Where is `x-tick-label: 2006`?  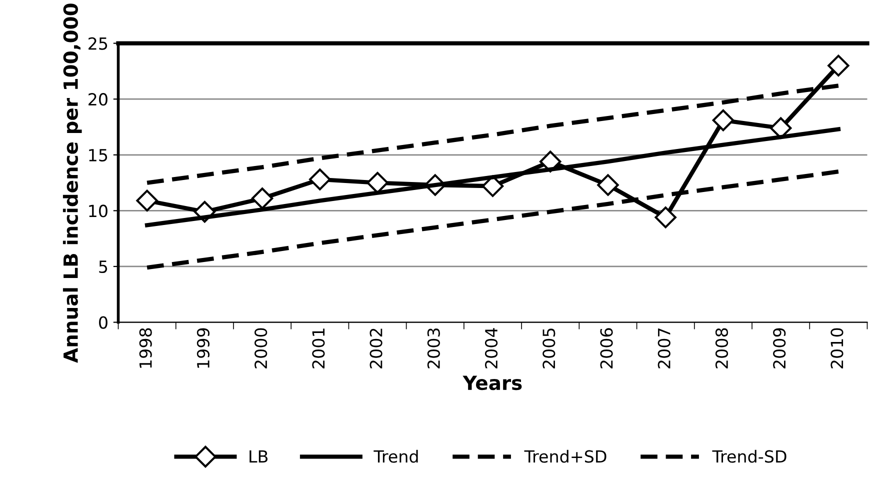
x-tick-label: 2006 is located at coordinates (606, 348).